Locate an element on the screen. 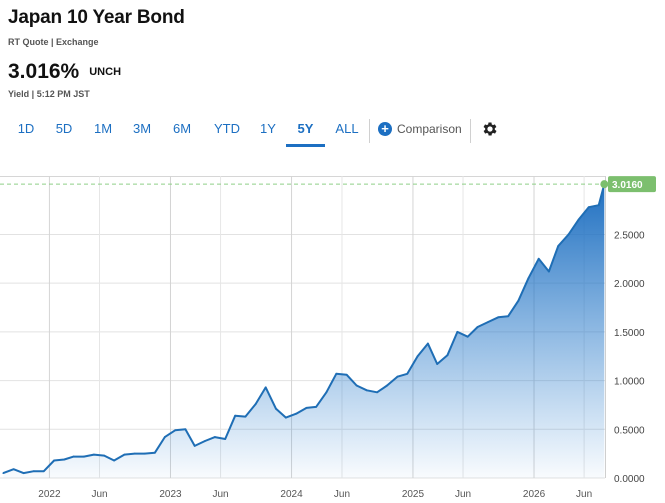 Image resolution: width=665 pixels, height=503 pixels. last-price: 3.016% is located at coordinates (44, 71).